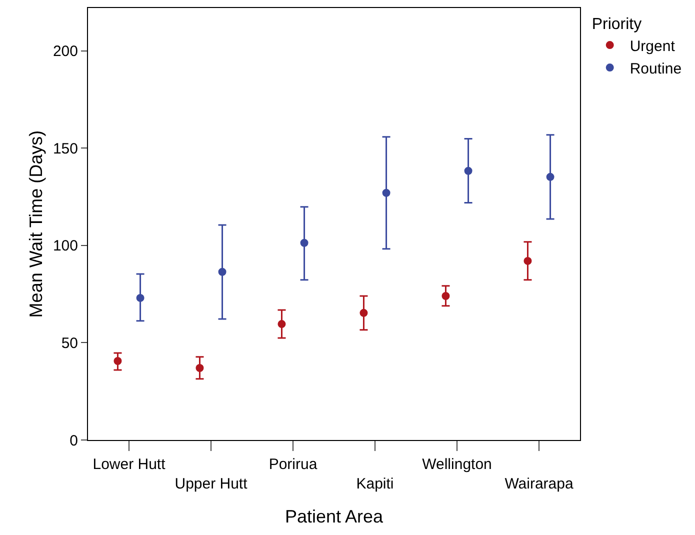  What do you see at coordinates (653, 46) in the screenshot?
I see `legend-label: Urgent` at bounding box center [653, 46].